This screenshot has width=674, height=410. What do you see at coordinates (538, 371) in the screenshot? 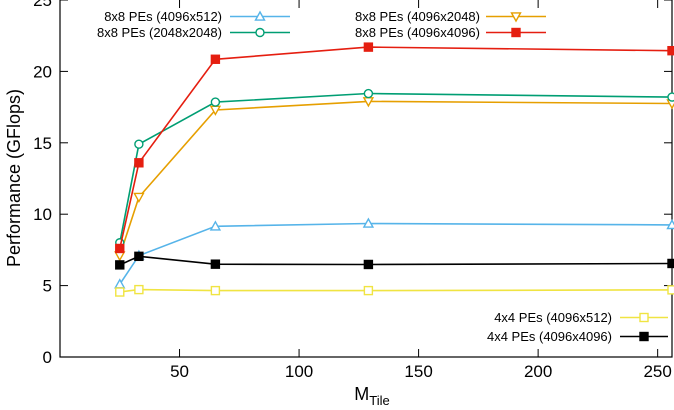
I see `x-tick-label: 200` at bounding box center [538, 371].